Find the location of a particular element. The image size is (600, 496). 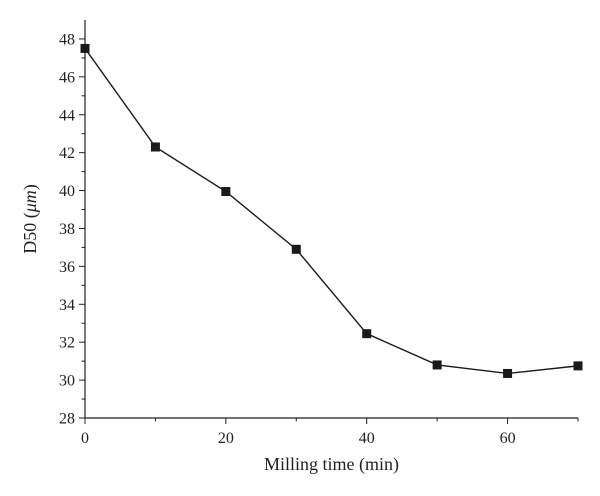

y-tick-label: 42 is located at coordinates (67, 153).